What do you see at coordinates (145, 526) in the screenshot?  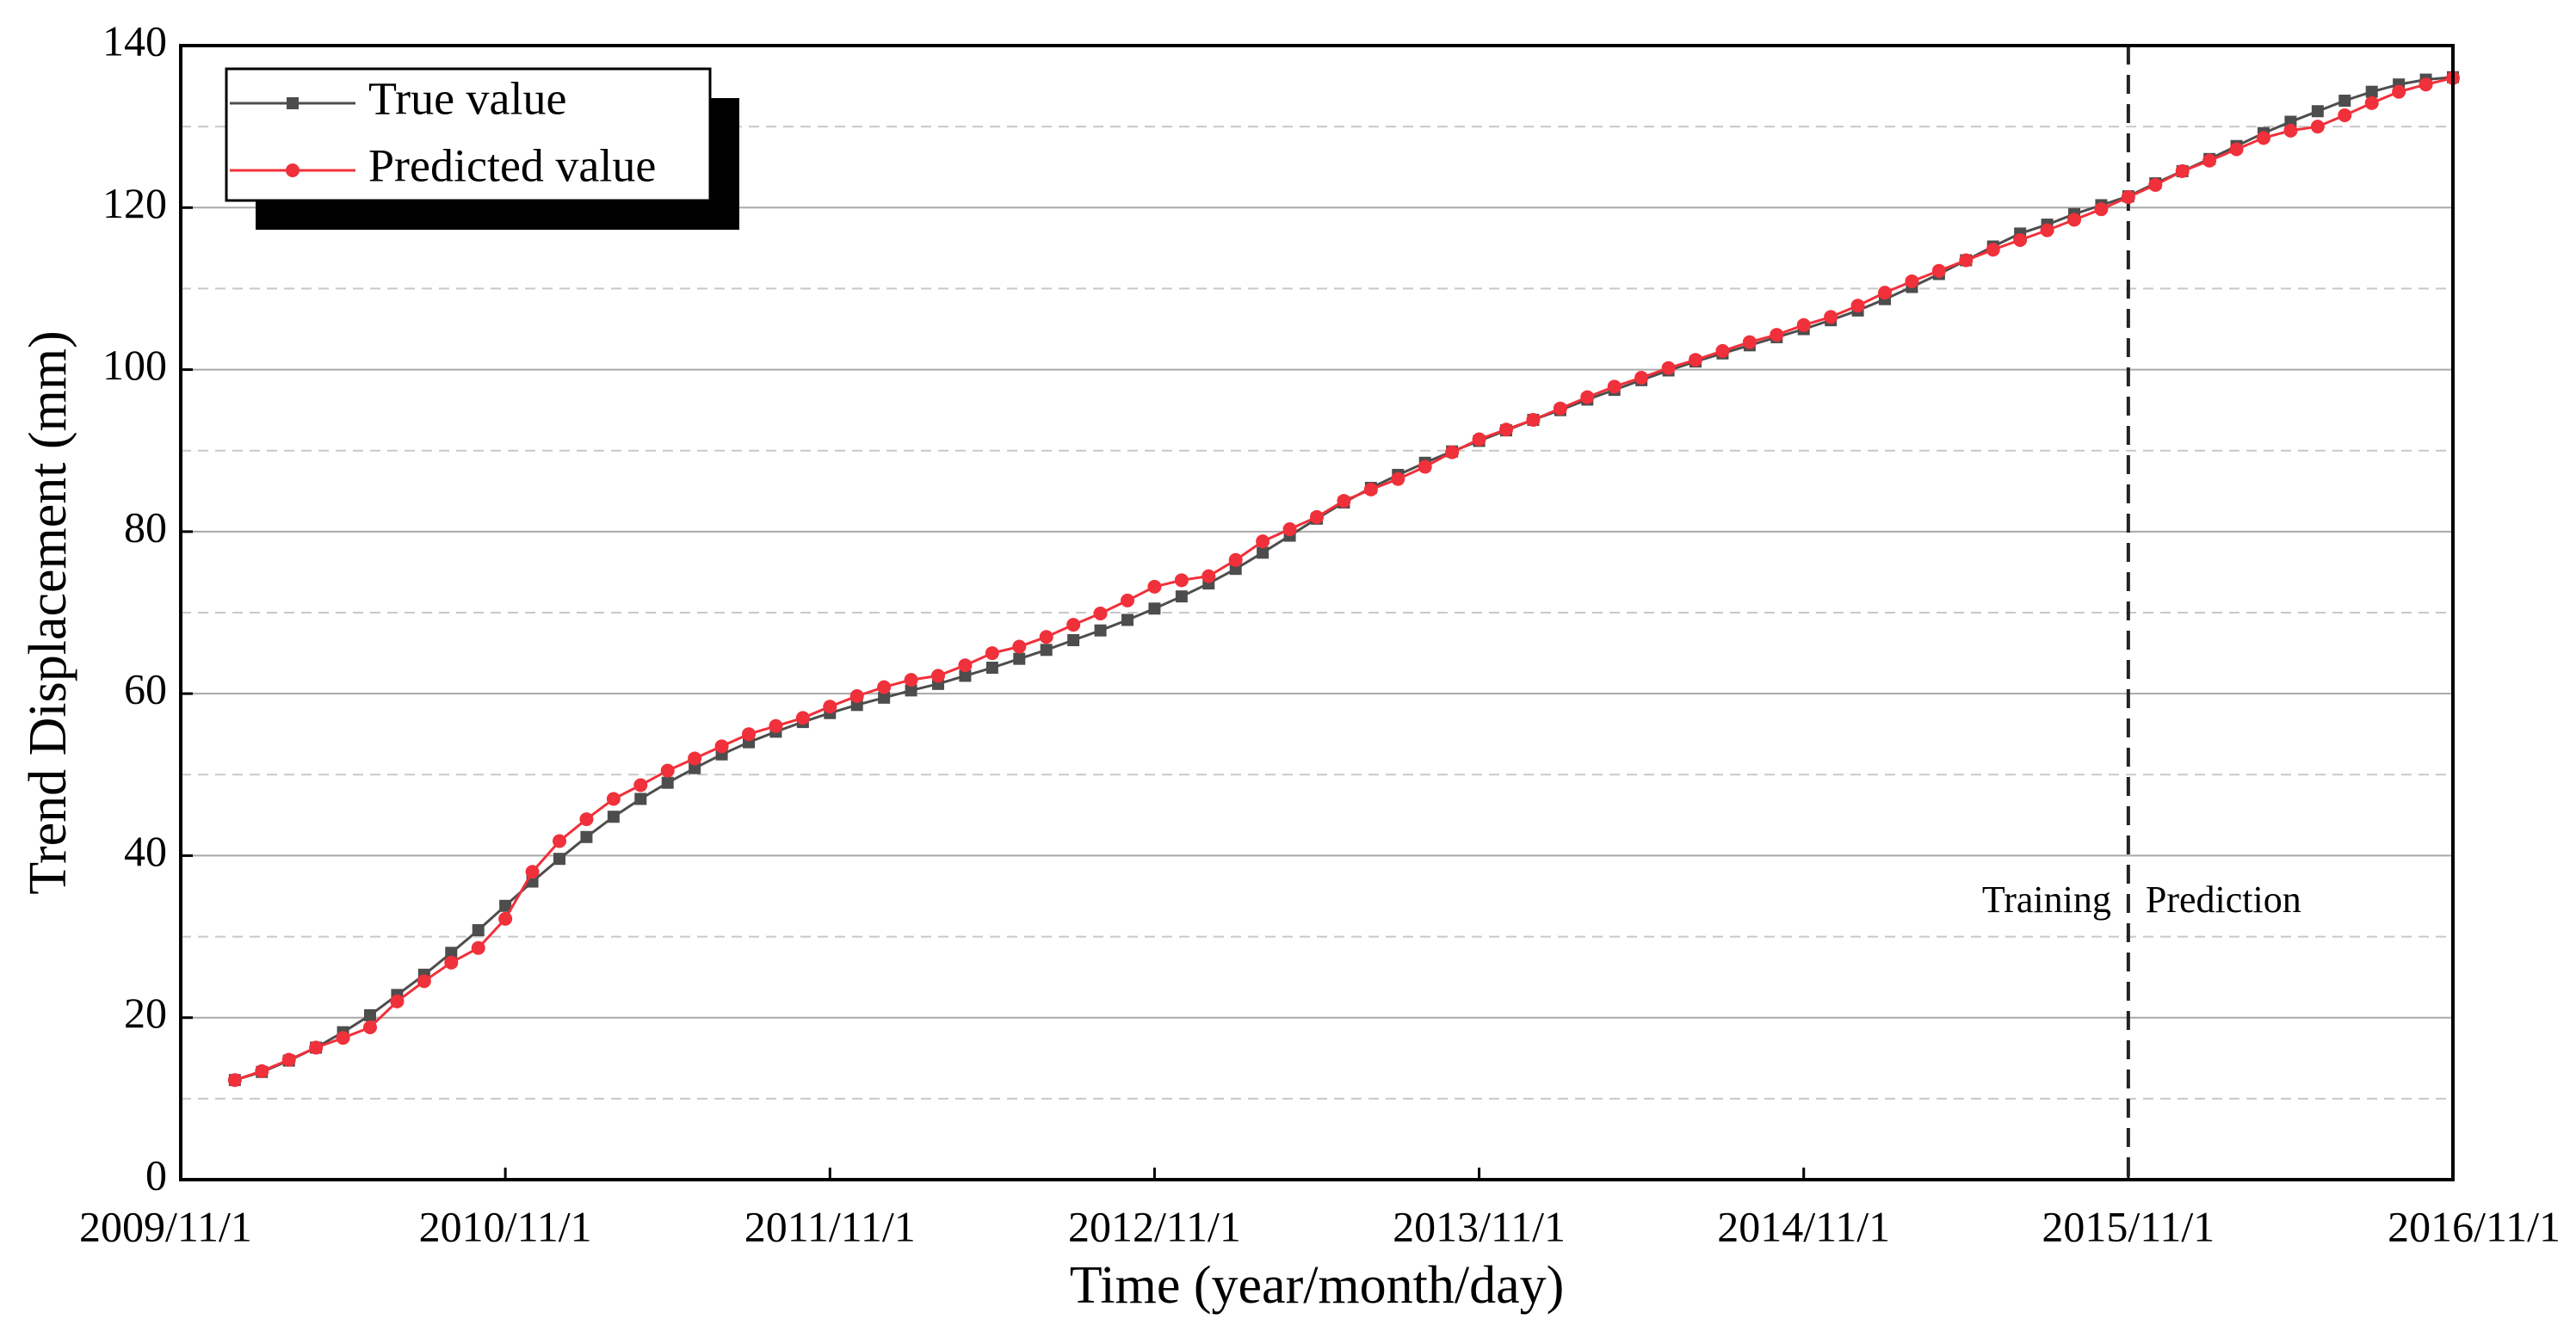 I see `y-tick-label: 80` at bounding box center [145, 526].